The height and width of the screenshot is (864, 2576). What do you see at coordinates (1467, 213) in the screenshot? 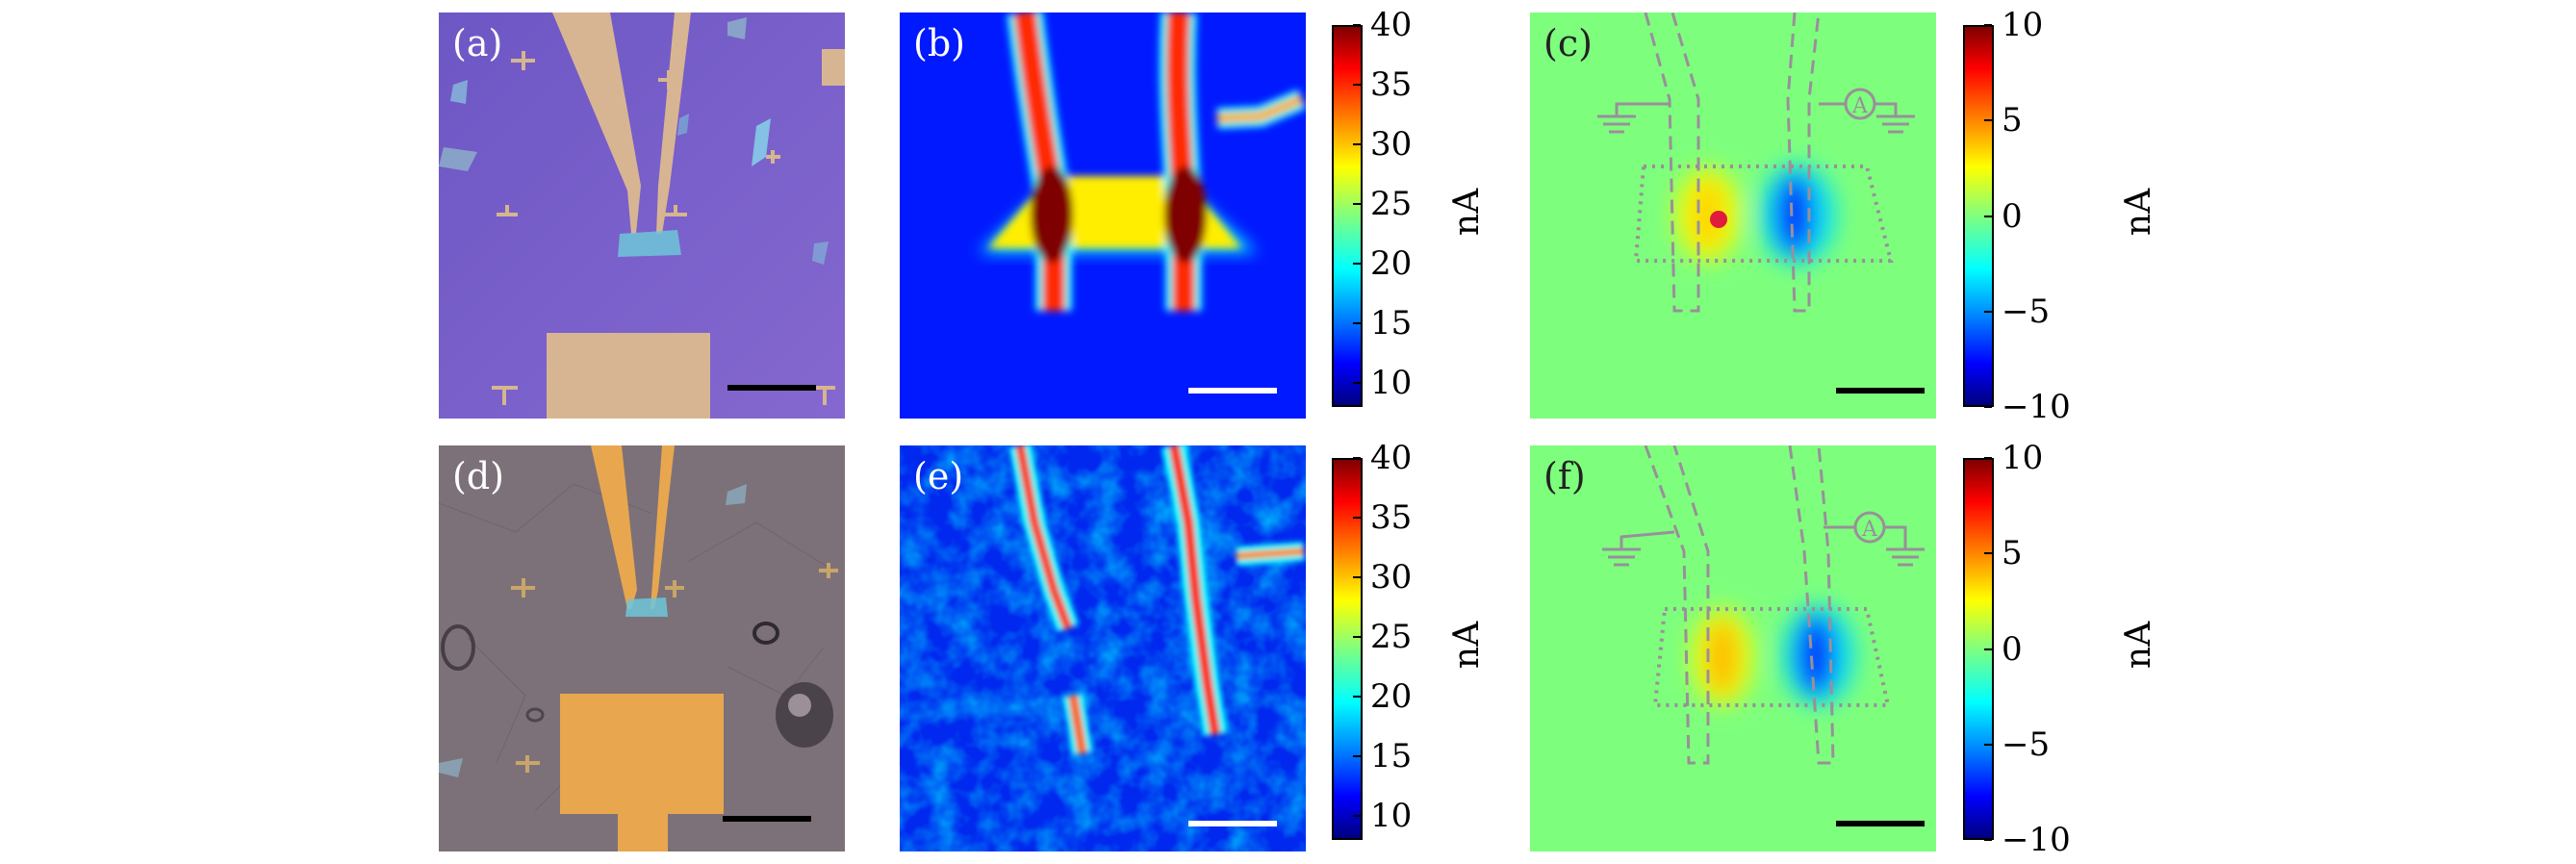
I see `colorbar-unit-top-current: nA` at bounding box center [1467, 213].